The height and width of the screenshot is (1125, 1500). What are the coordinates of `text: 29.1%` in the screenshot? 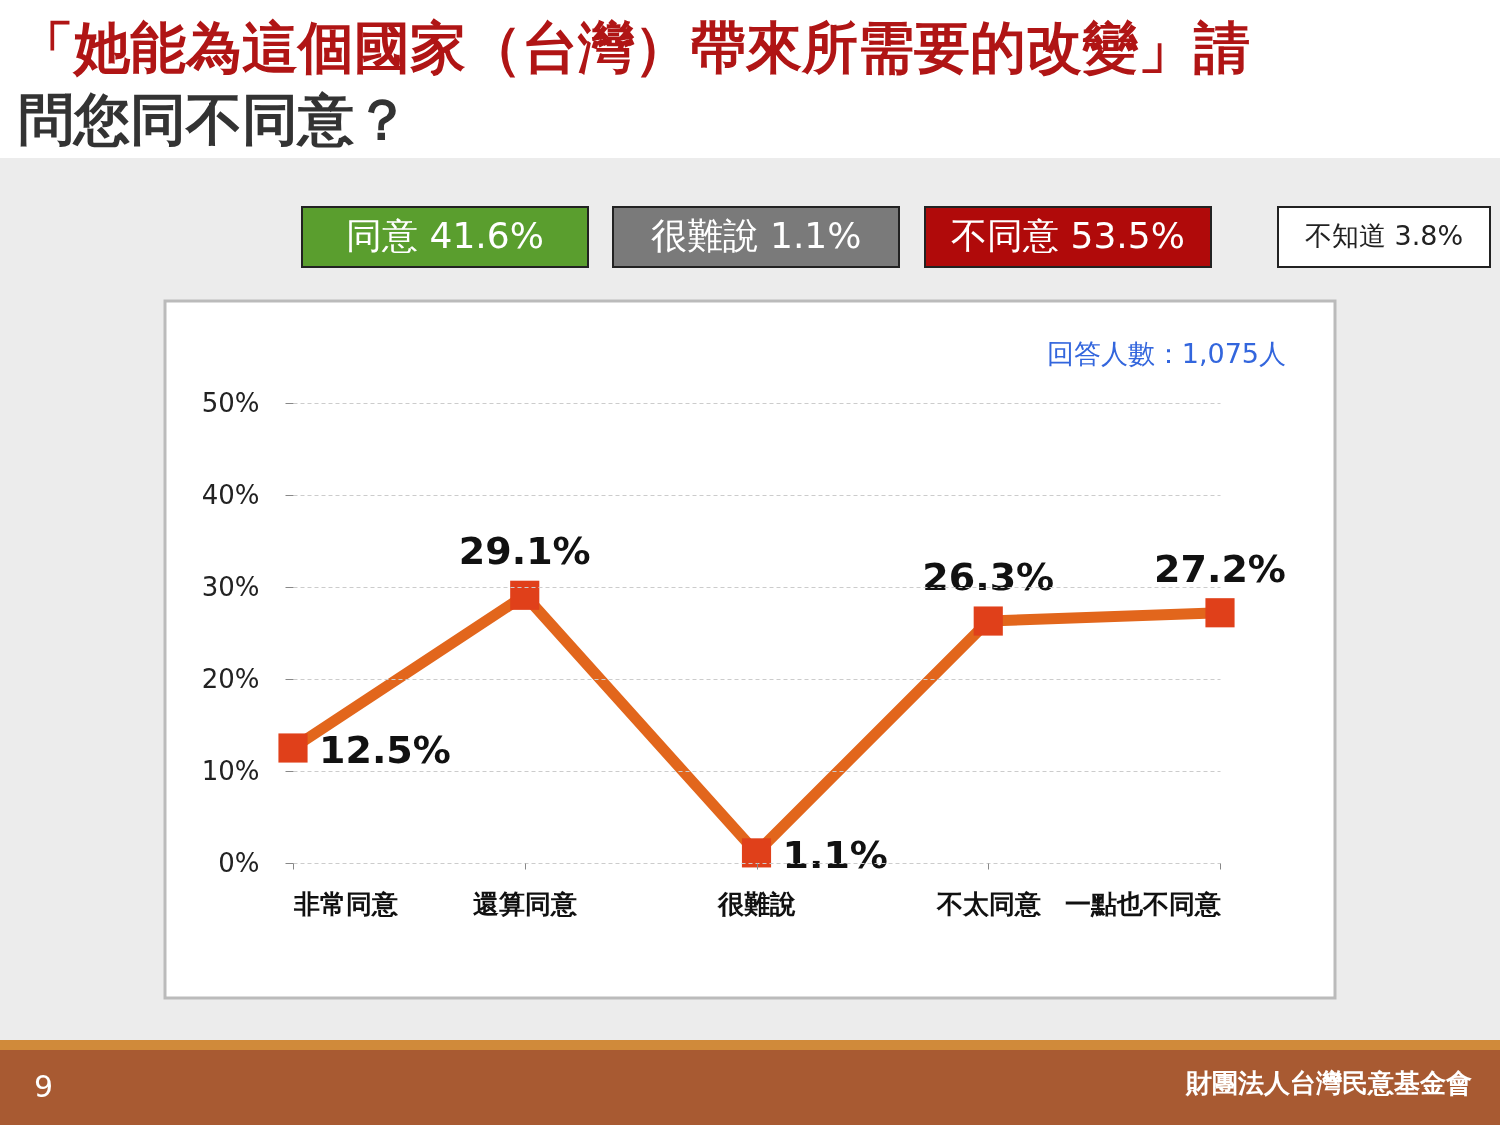 It's located at (524, 551).